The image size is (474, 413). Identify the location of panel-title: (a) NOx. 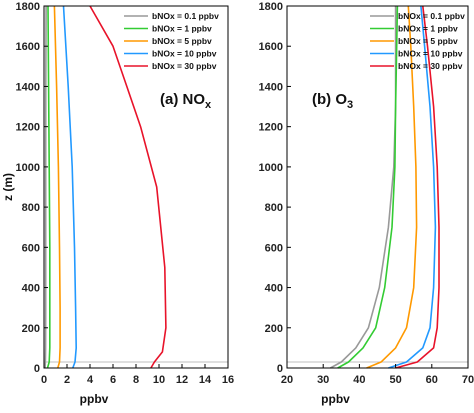
(186, 101).